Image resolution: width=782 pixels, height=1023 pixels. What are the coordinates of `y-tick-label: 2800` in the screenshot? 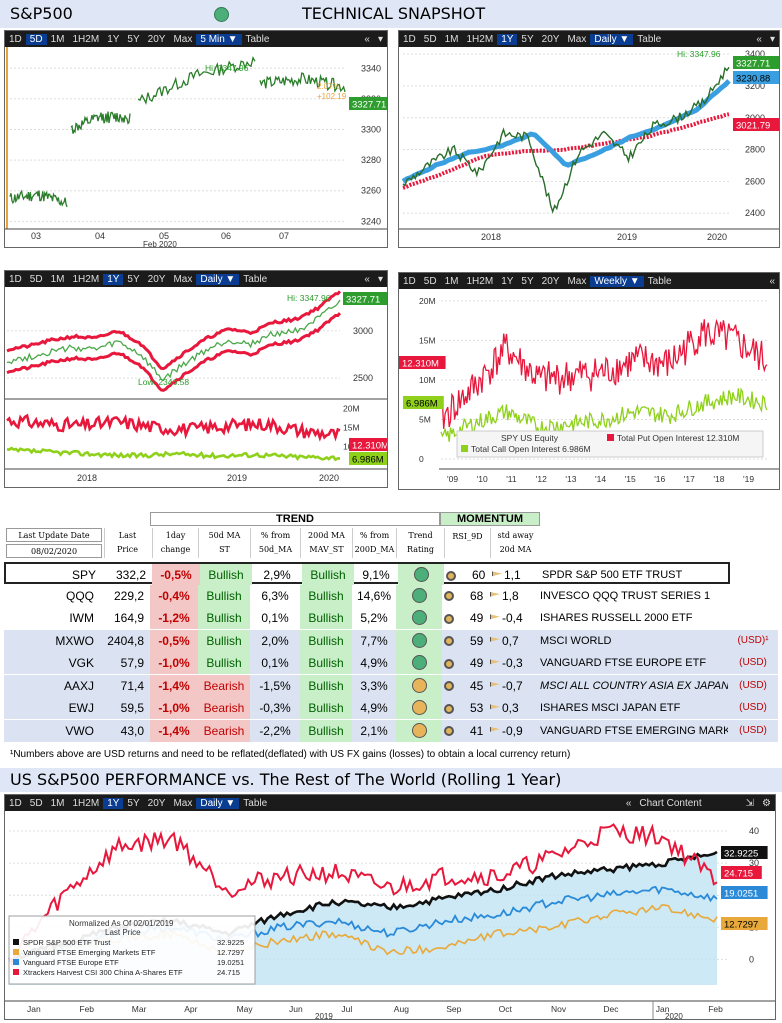 It's located at (755, 150).